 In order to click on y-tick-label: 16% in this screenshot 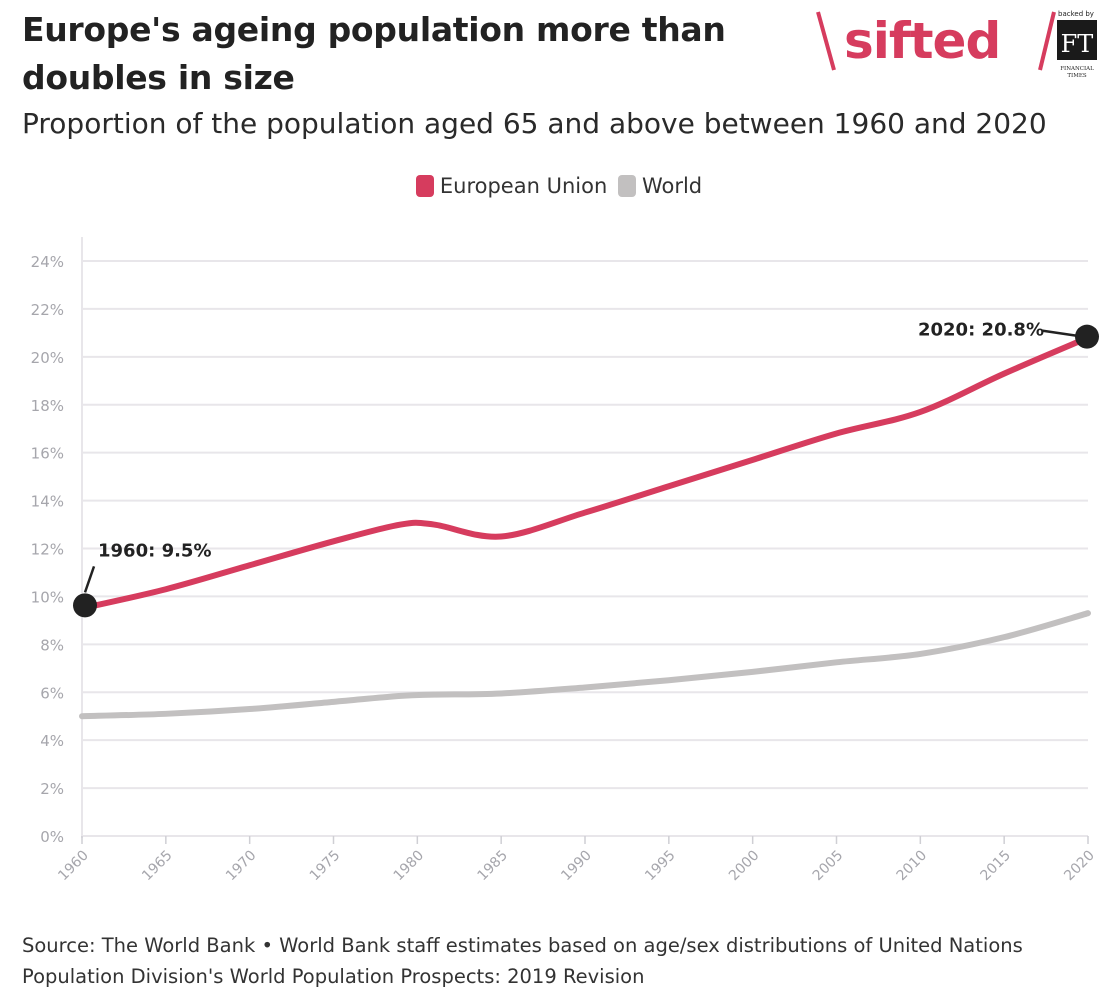, I will do `click(47, 454)`.